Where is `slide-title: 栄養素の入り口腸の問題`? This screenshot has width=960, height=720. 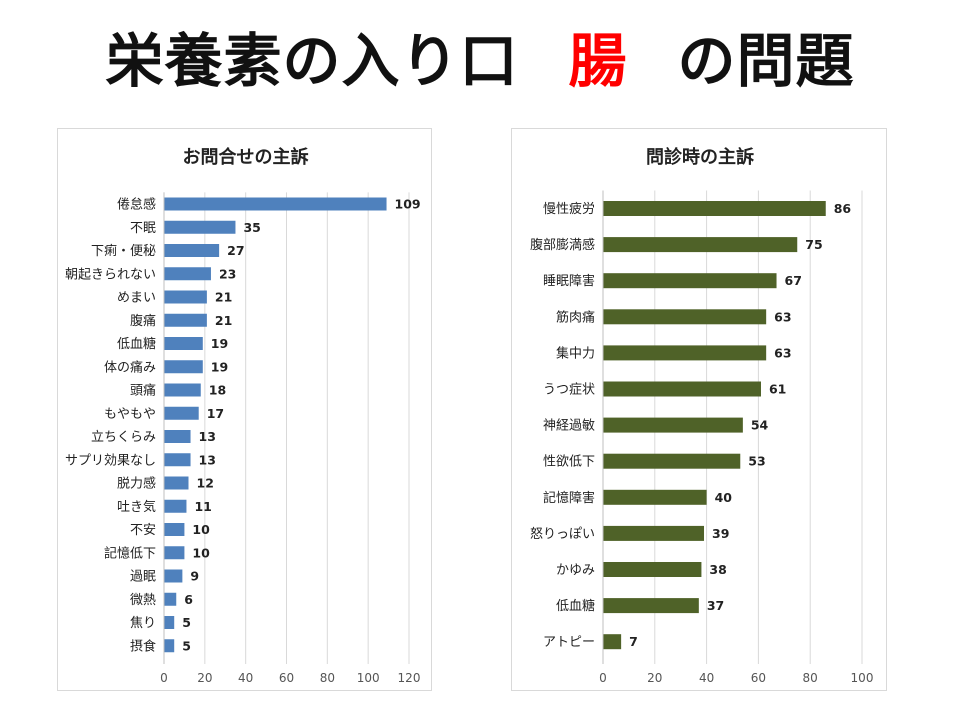 slide-title: 栄養素の入り口腸の問題 is located at coordinates (480, 61).